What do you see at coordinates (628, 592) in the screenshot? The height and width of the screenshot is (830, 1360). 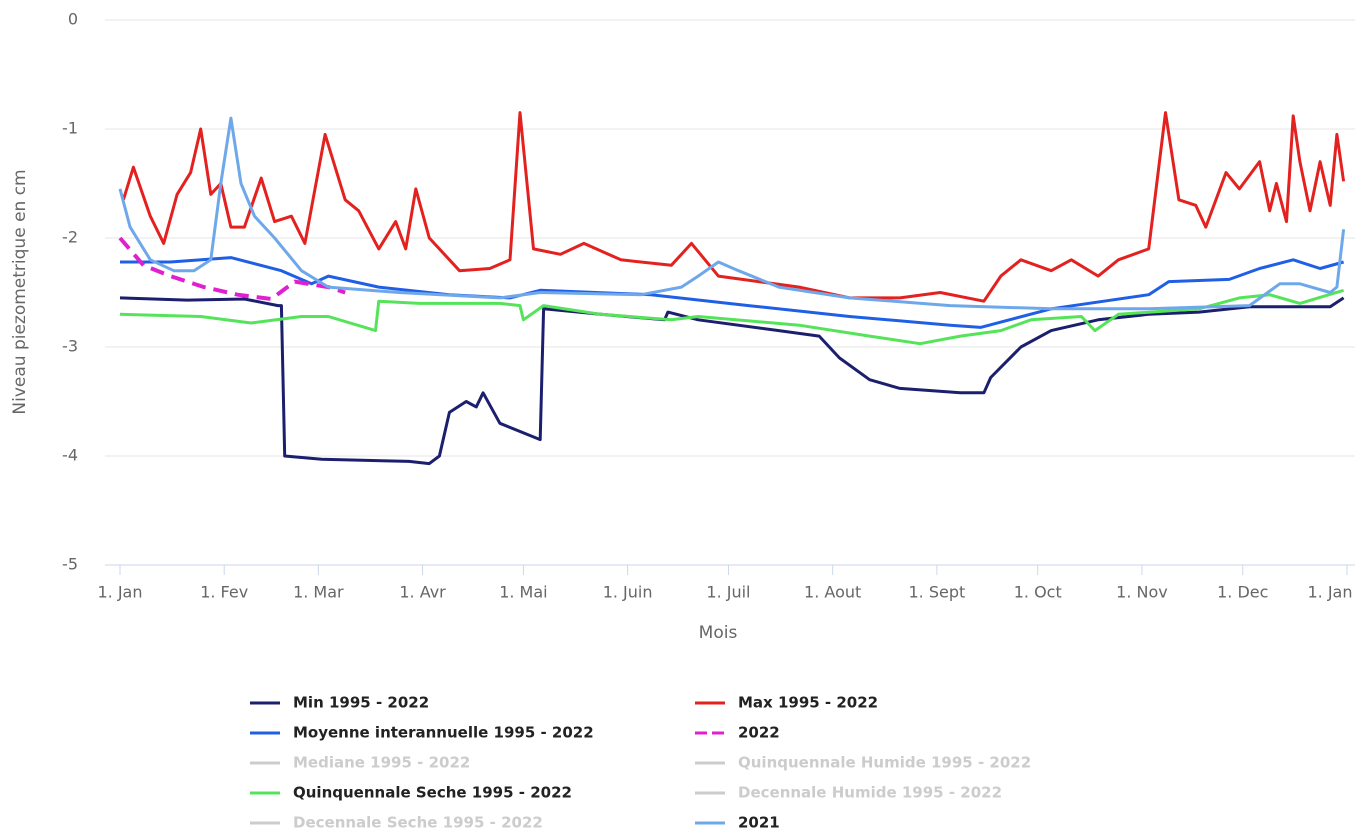 I see `x-tick-label: 1. Juin` at bounding box center [628, 592].